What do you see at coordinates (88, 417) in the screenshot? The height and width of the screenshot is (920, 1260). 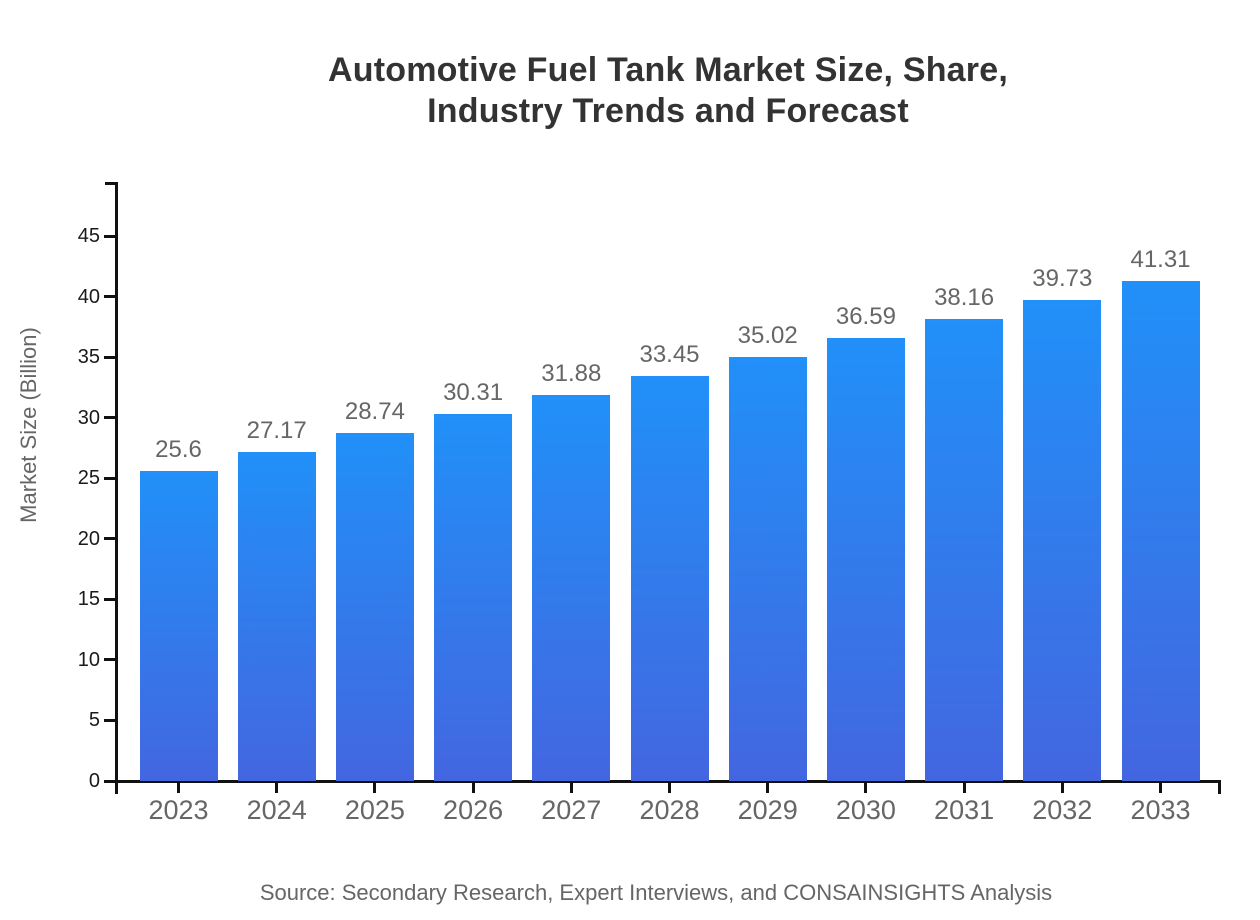 I see `y-tick-label: 30` at bounding box center [88, 417].